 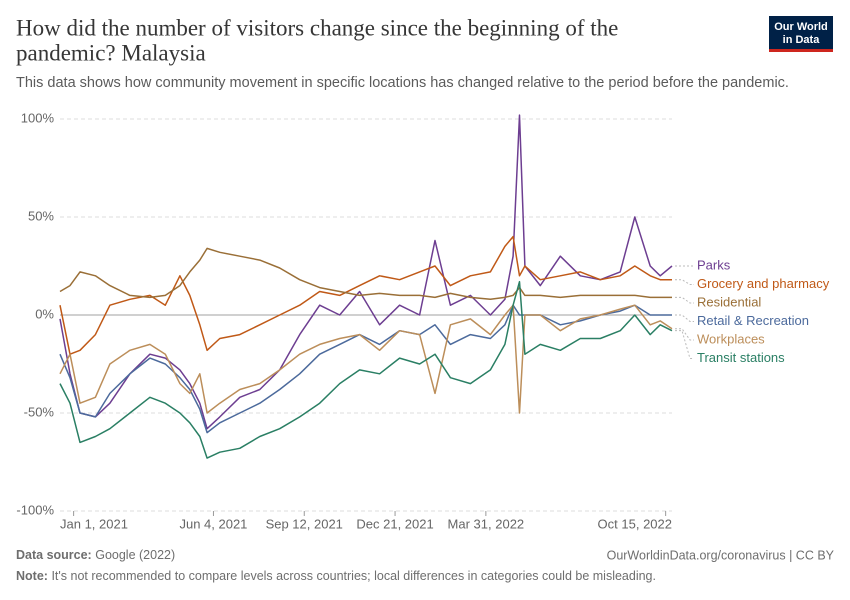 I want to click on y-tick-label: -100%, so click(x=35, y=509).